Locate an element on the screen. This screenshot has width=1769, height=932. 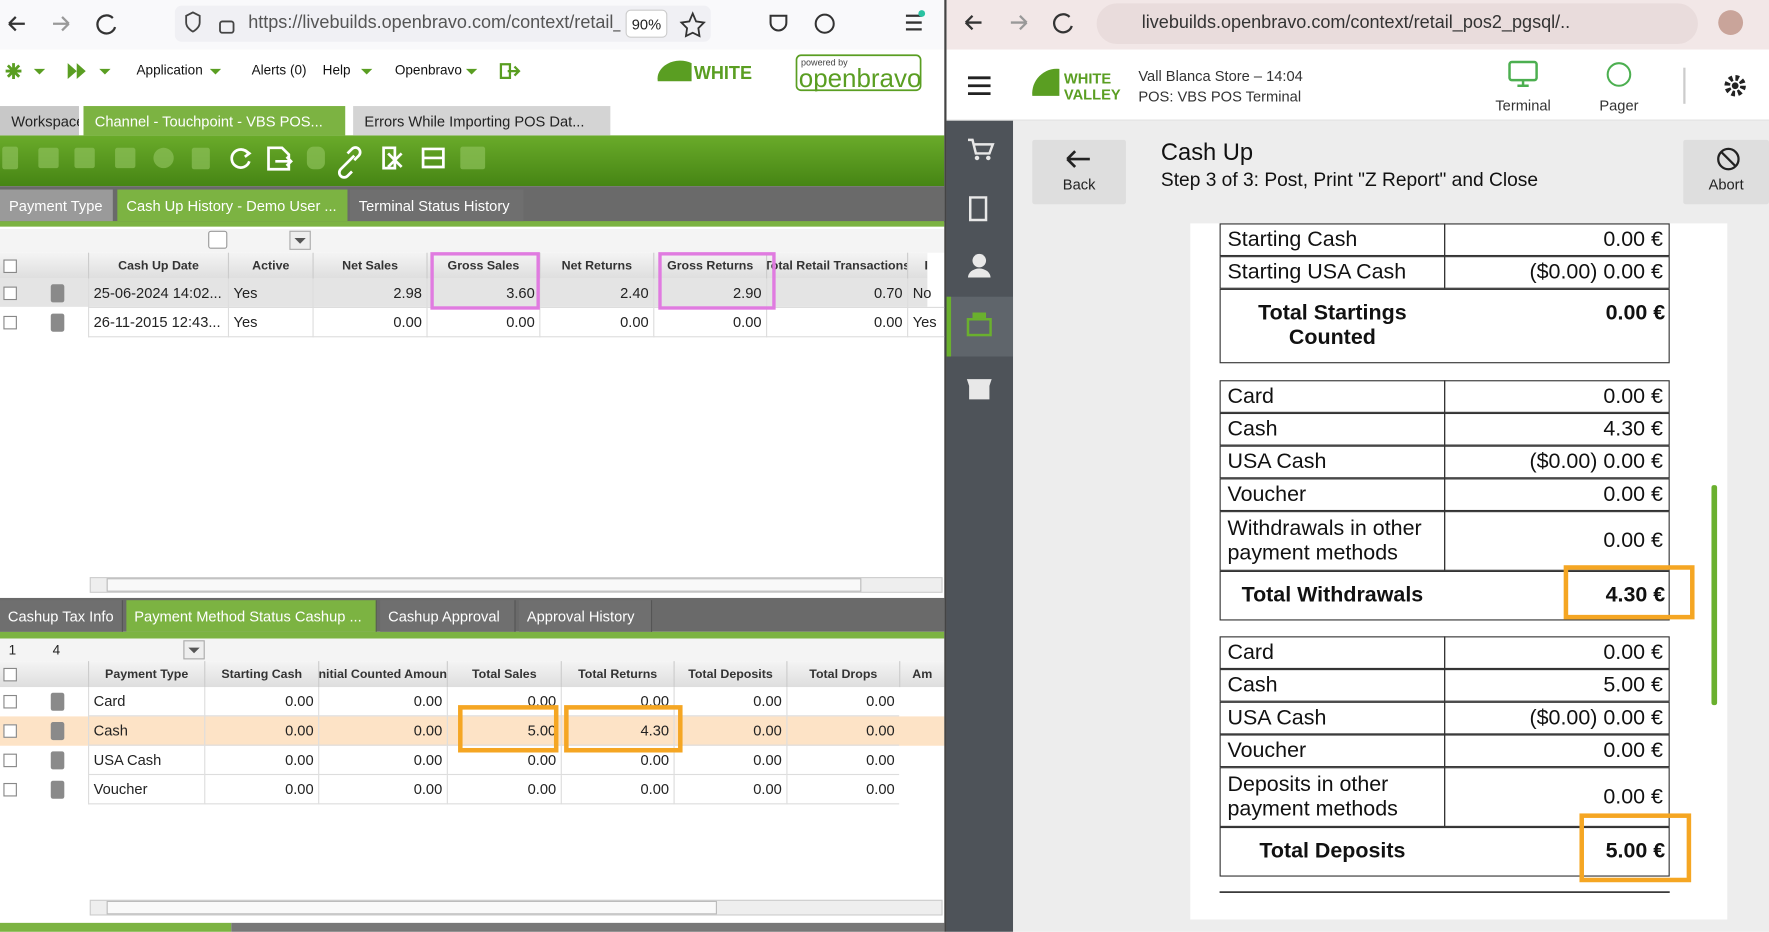
column-header: I is located at coordinates (925, 265).